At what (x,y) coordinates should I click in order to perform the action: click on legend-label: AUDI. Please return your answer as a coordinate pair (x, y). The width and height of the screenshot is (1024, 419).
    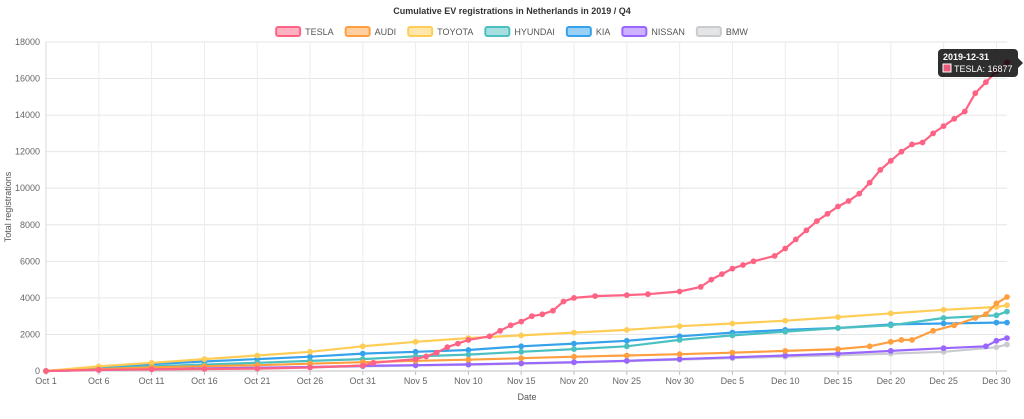
    Looking at the image, I should click on (386, 32).